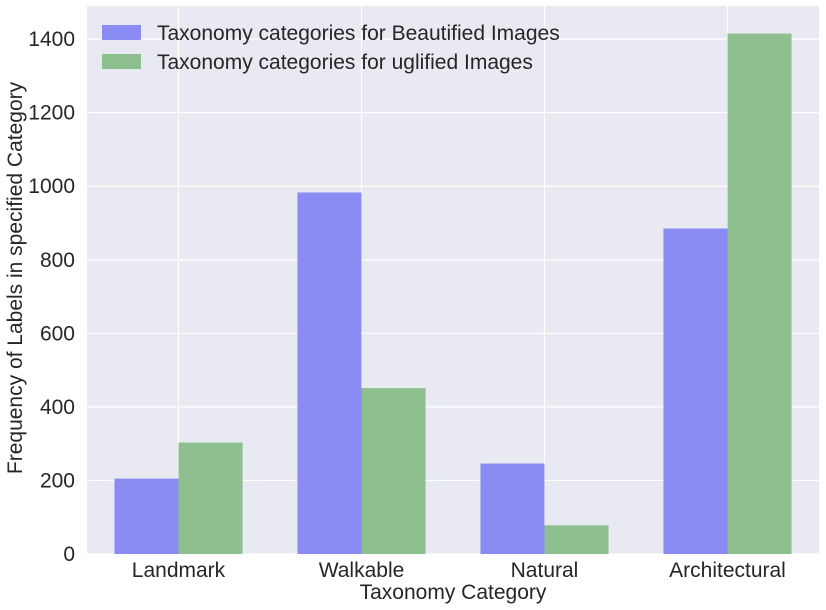 The height and width of the screenshot is (610, 826). I want to click on legend-swatch-beautified, so click(121, 32).